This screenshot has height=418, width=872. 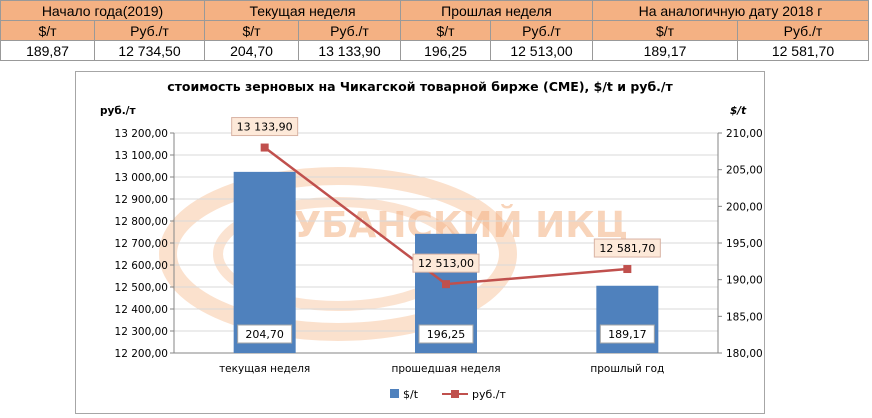 What do you see at coordinates (102, 10) in the screenshot?
I see `group-header-year-start: Начало года(2019)` at bounding box center [102, 10].